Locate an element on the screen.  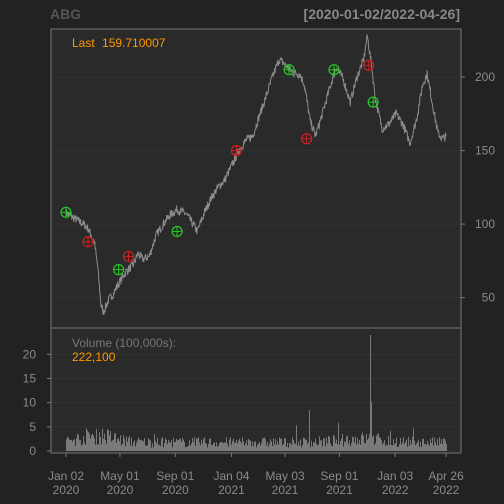
price-tick-label: 50 is located at coordinates (489, 298).